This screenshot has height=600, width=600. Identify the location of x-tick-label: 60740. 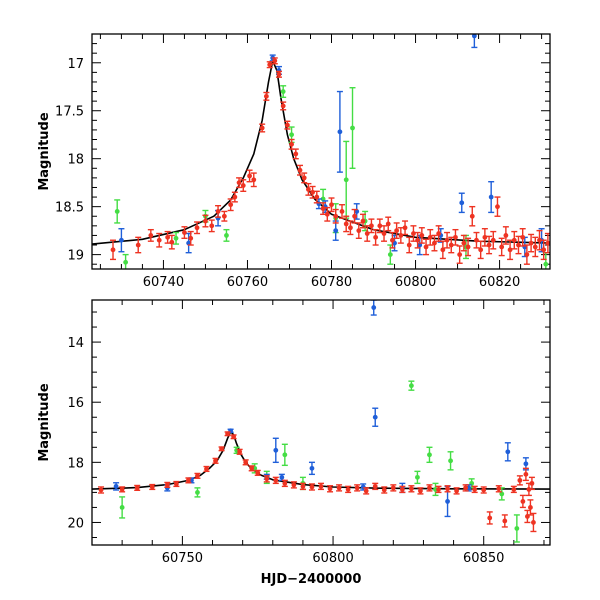
(163, 282).